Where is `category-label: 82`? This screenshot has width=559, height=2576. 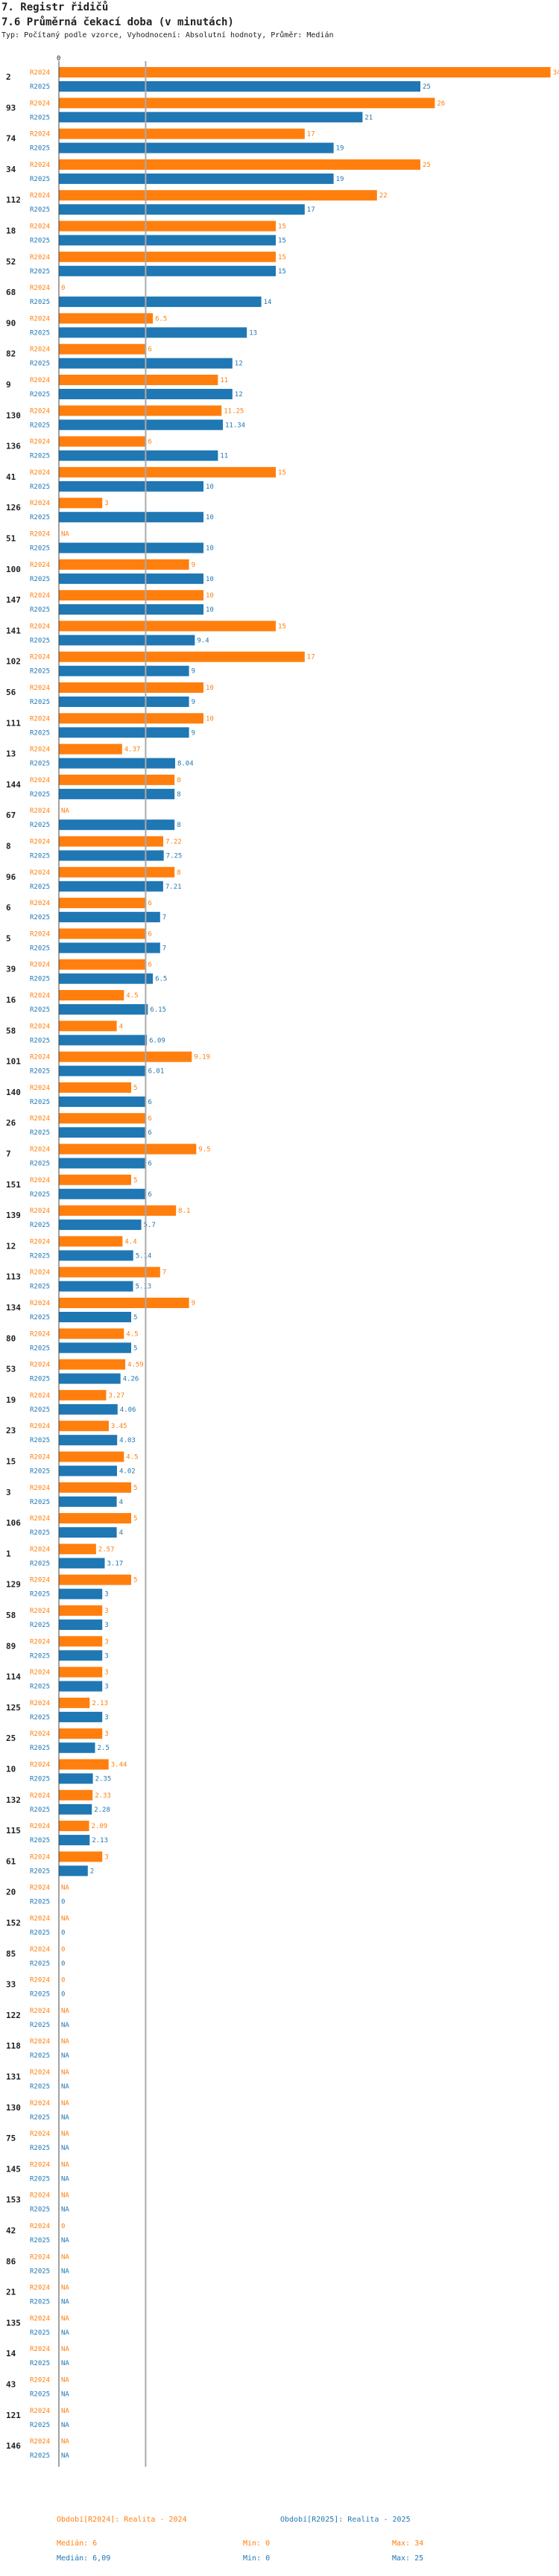
category-label: 82 is located at coordinates (11, 354).